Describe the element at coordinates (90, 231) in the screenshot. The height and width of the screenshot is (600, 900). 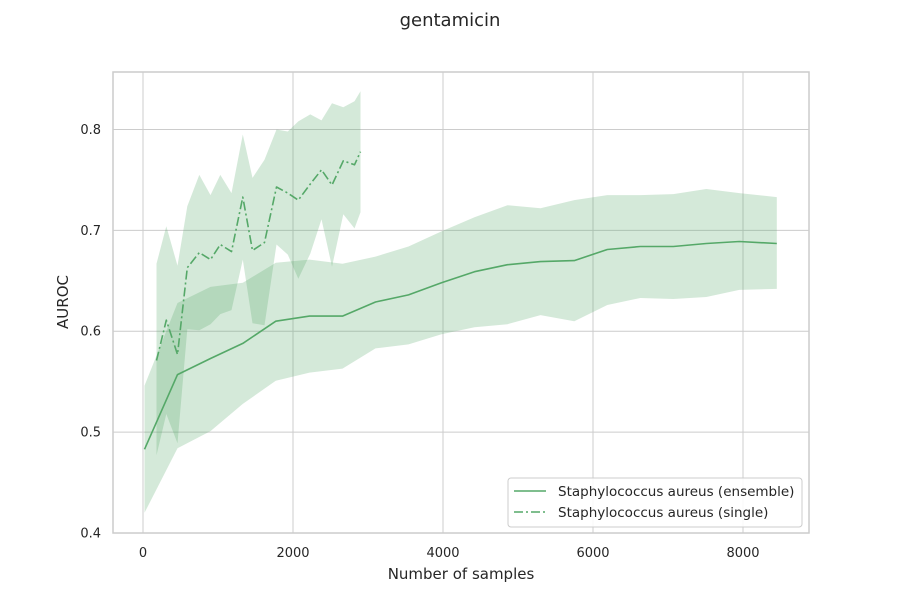
I see `y-tick-label: 0.7` at that location.